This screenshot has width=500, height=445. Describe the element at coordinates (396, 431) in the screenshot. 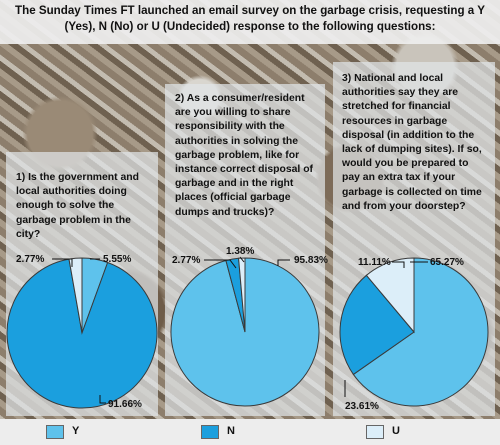

I see `legend-label-u: U` at that location.